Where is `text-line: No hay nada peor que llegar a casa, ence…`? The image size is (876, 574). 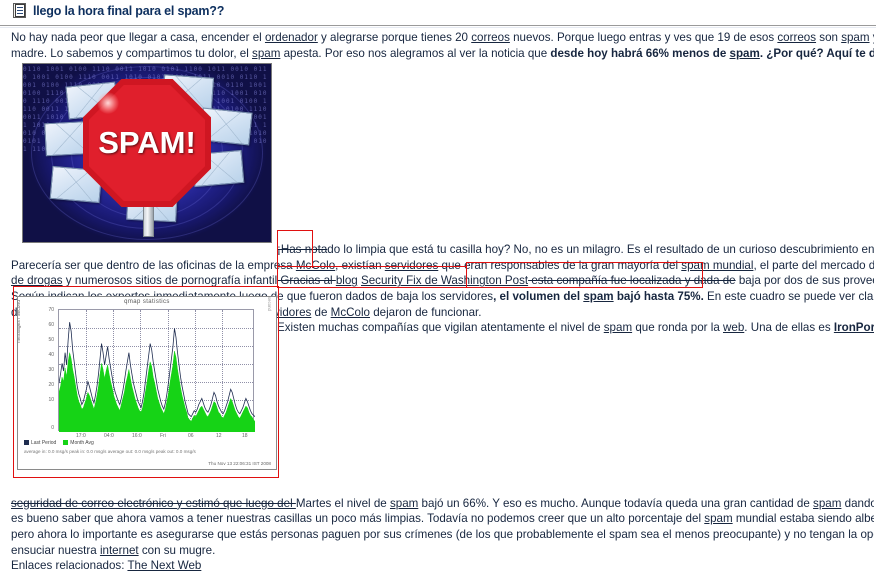
text-line: No hay nada peor que llegar a casa, ence… is located at coordinates (442, 38).